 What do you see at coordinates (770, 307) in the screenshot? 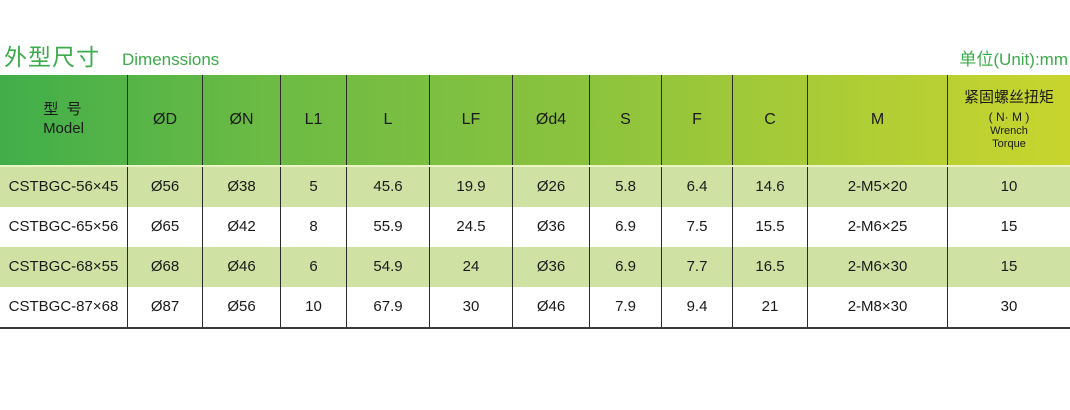
I see `cell-c: 21` at bounding box center [770, 307].